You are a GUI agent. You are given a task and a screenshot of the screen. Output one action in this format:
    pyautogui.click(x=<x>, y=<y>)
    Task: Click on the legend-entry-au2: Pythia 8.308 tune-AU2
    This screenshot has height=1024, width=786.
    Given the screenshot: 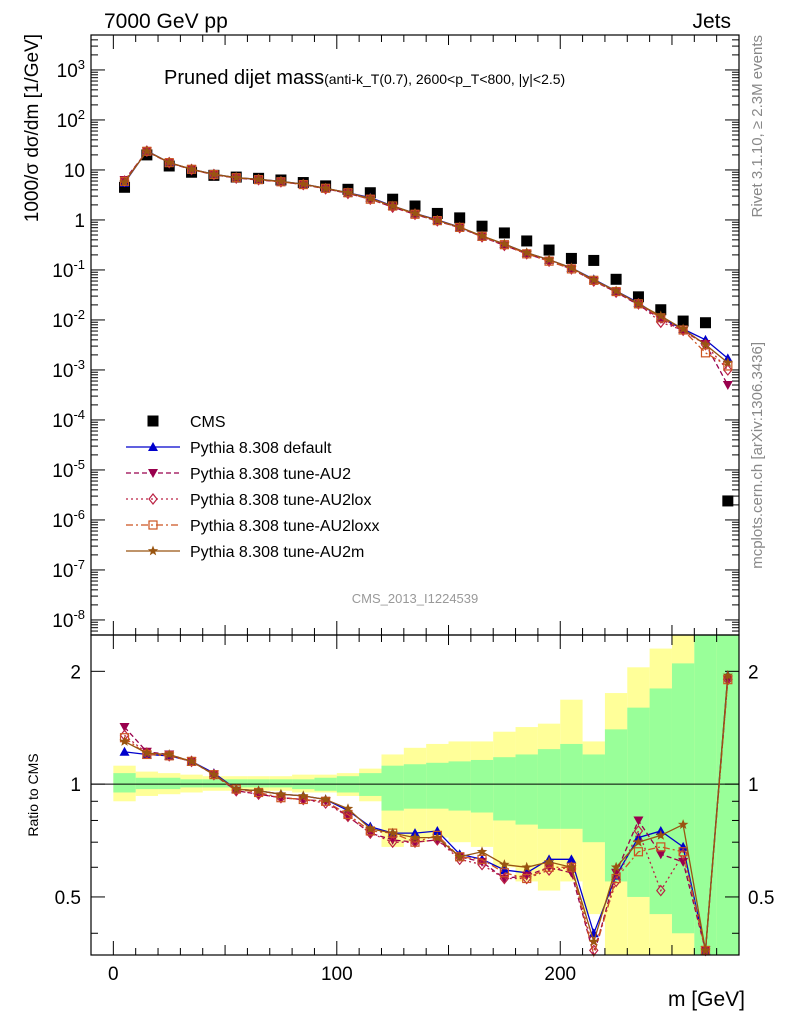 What is the action you would take?
    pyautogui.click(x=238, y=474)
    